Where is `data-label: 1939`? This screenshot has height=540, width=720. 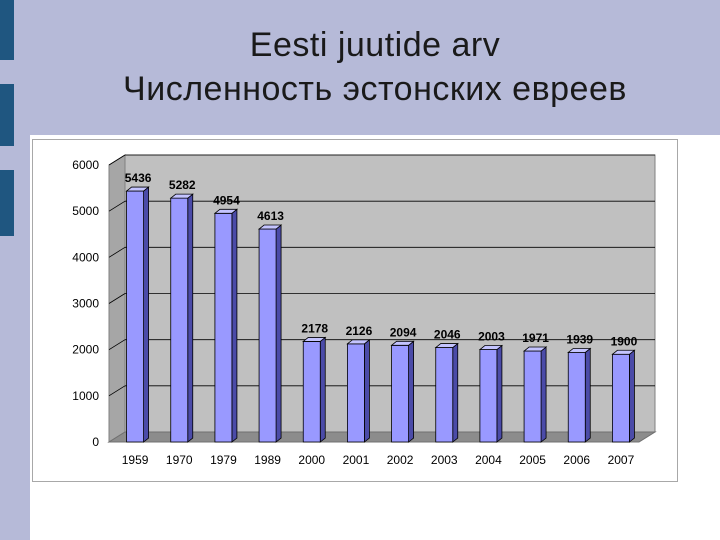 data-label: 1939 is located at coordinates (579, 339).